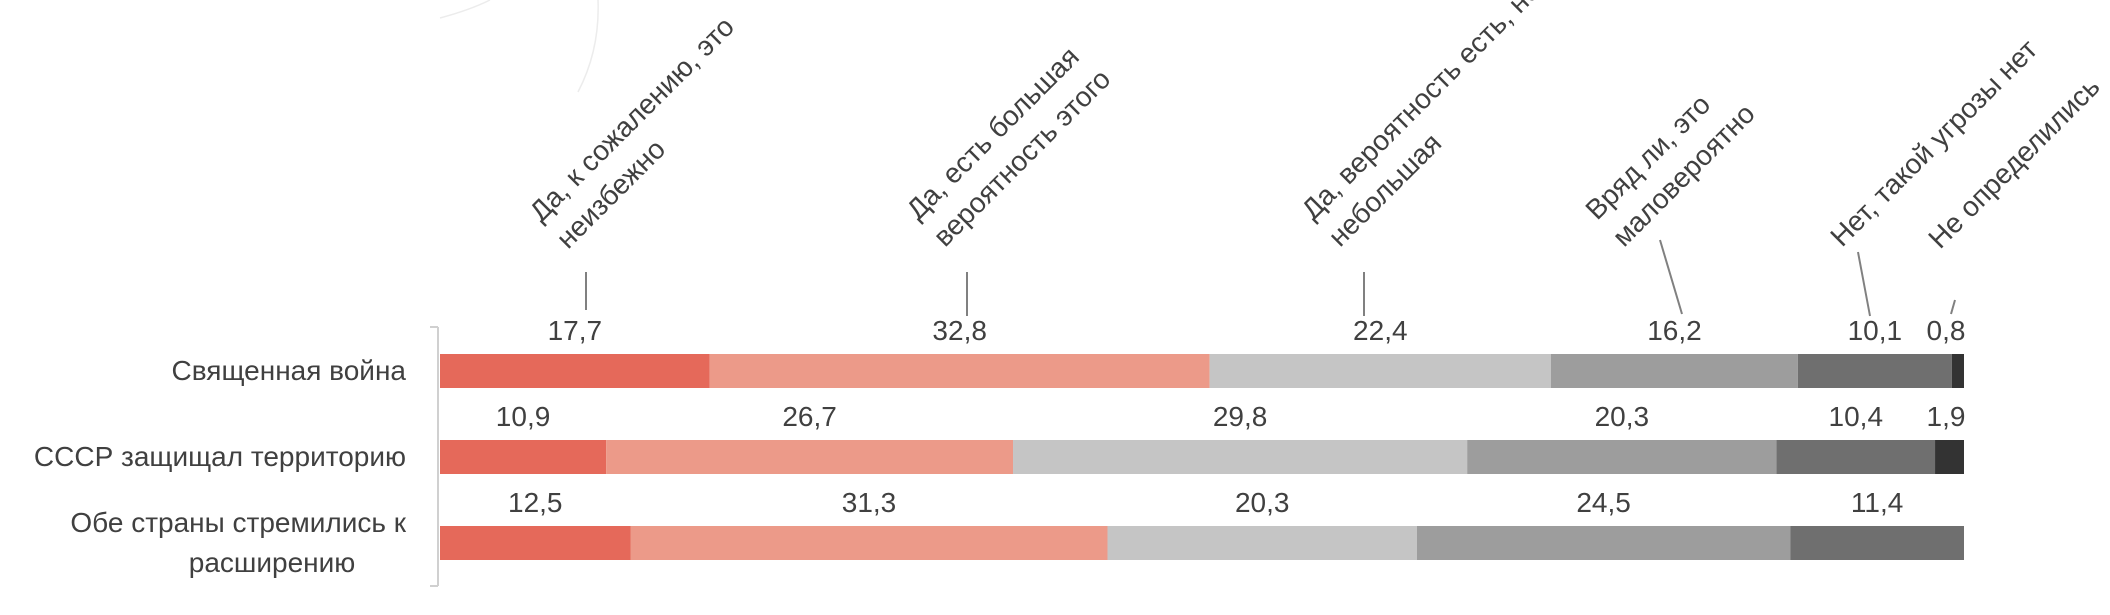  Describe the element at coordinates (523, 416) in the screenshot. I see `data-label: 10,9` at that location.